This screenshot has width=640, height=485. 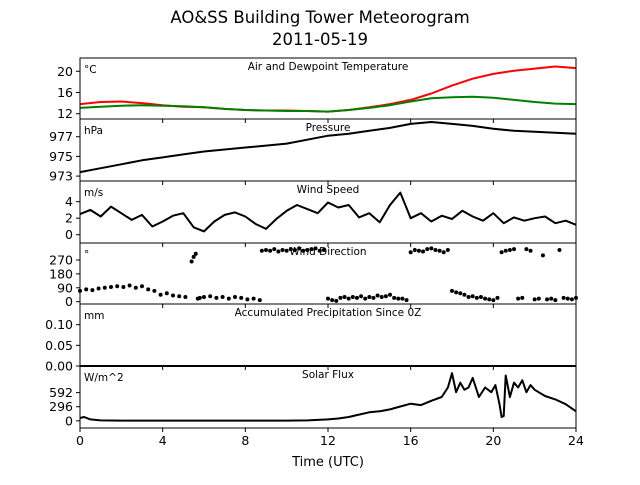 I want to click on x-tick-label: 20, so click(x=493, y=440).